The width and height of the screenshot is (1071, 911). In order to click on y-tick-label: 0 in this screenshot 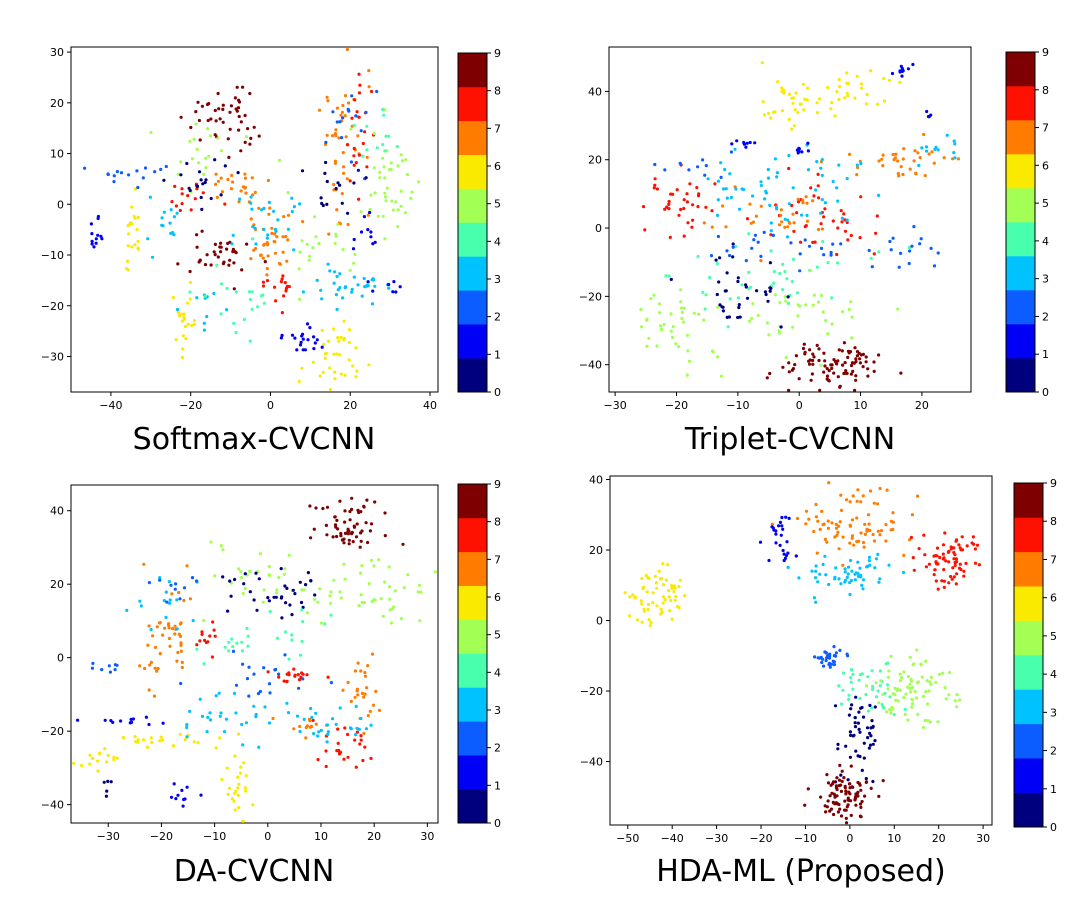, I will do `click(60, 658)`.